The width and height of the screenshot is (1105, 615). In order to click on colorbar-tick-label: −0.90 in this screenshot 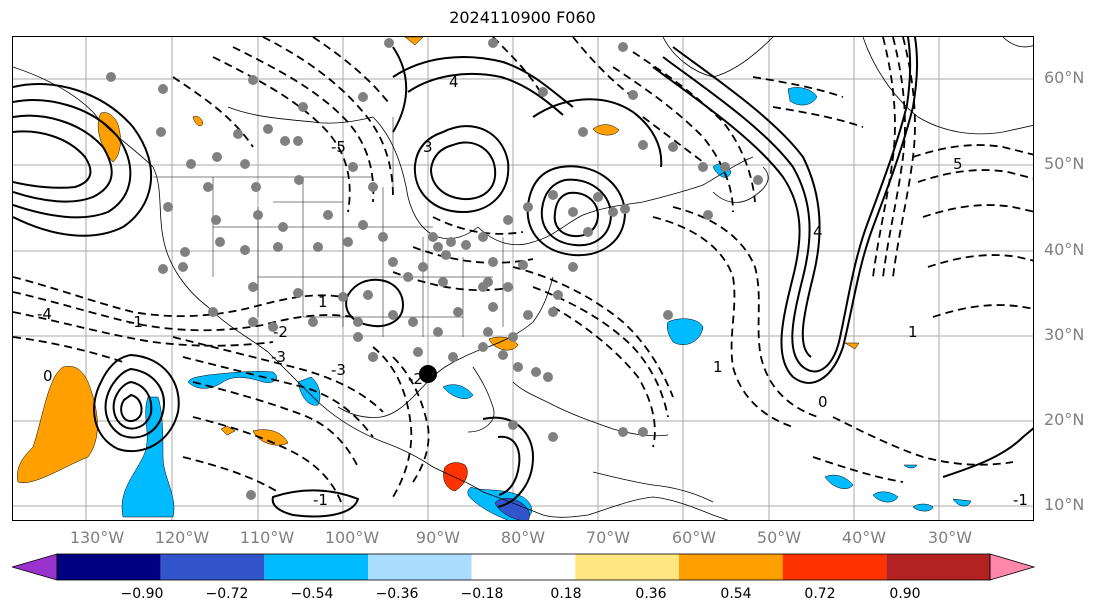, I will do `click(142, 594)`.